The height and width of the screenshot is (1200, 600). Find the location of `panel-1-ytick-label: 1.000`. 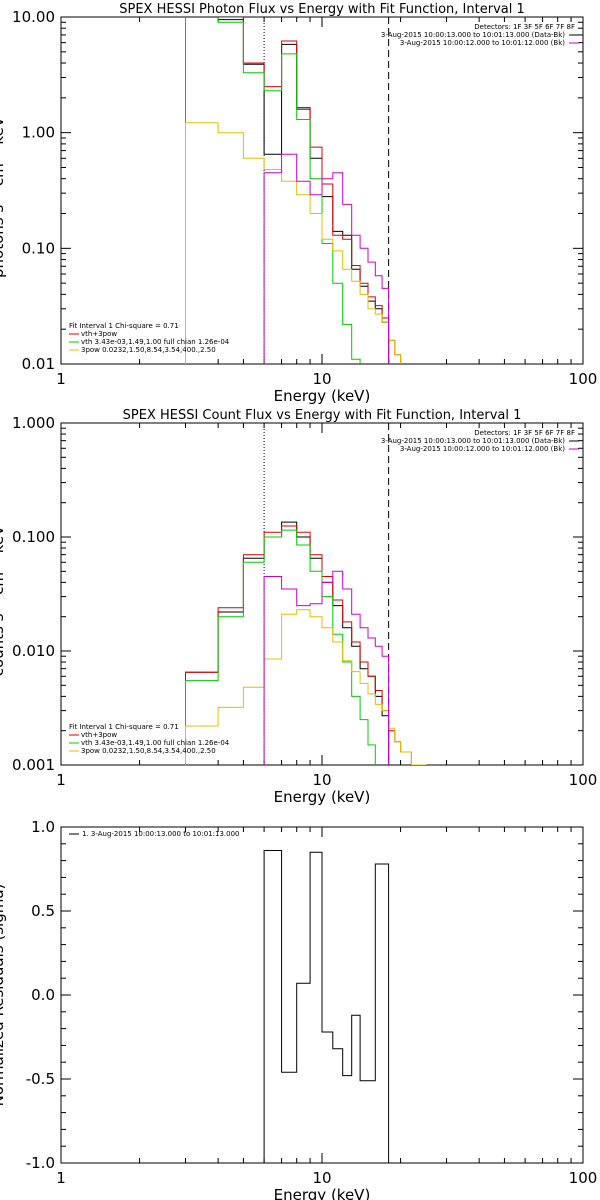

panel-1-ytick-label: 1.000 is located at coordinates (33, 423).